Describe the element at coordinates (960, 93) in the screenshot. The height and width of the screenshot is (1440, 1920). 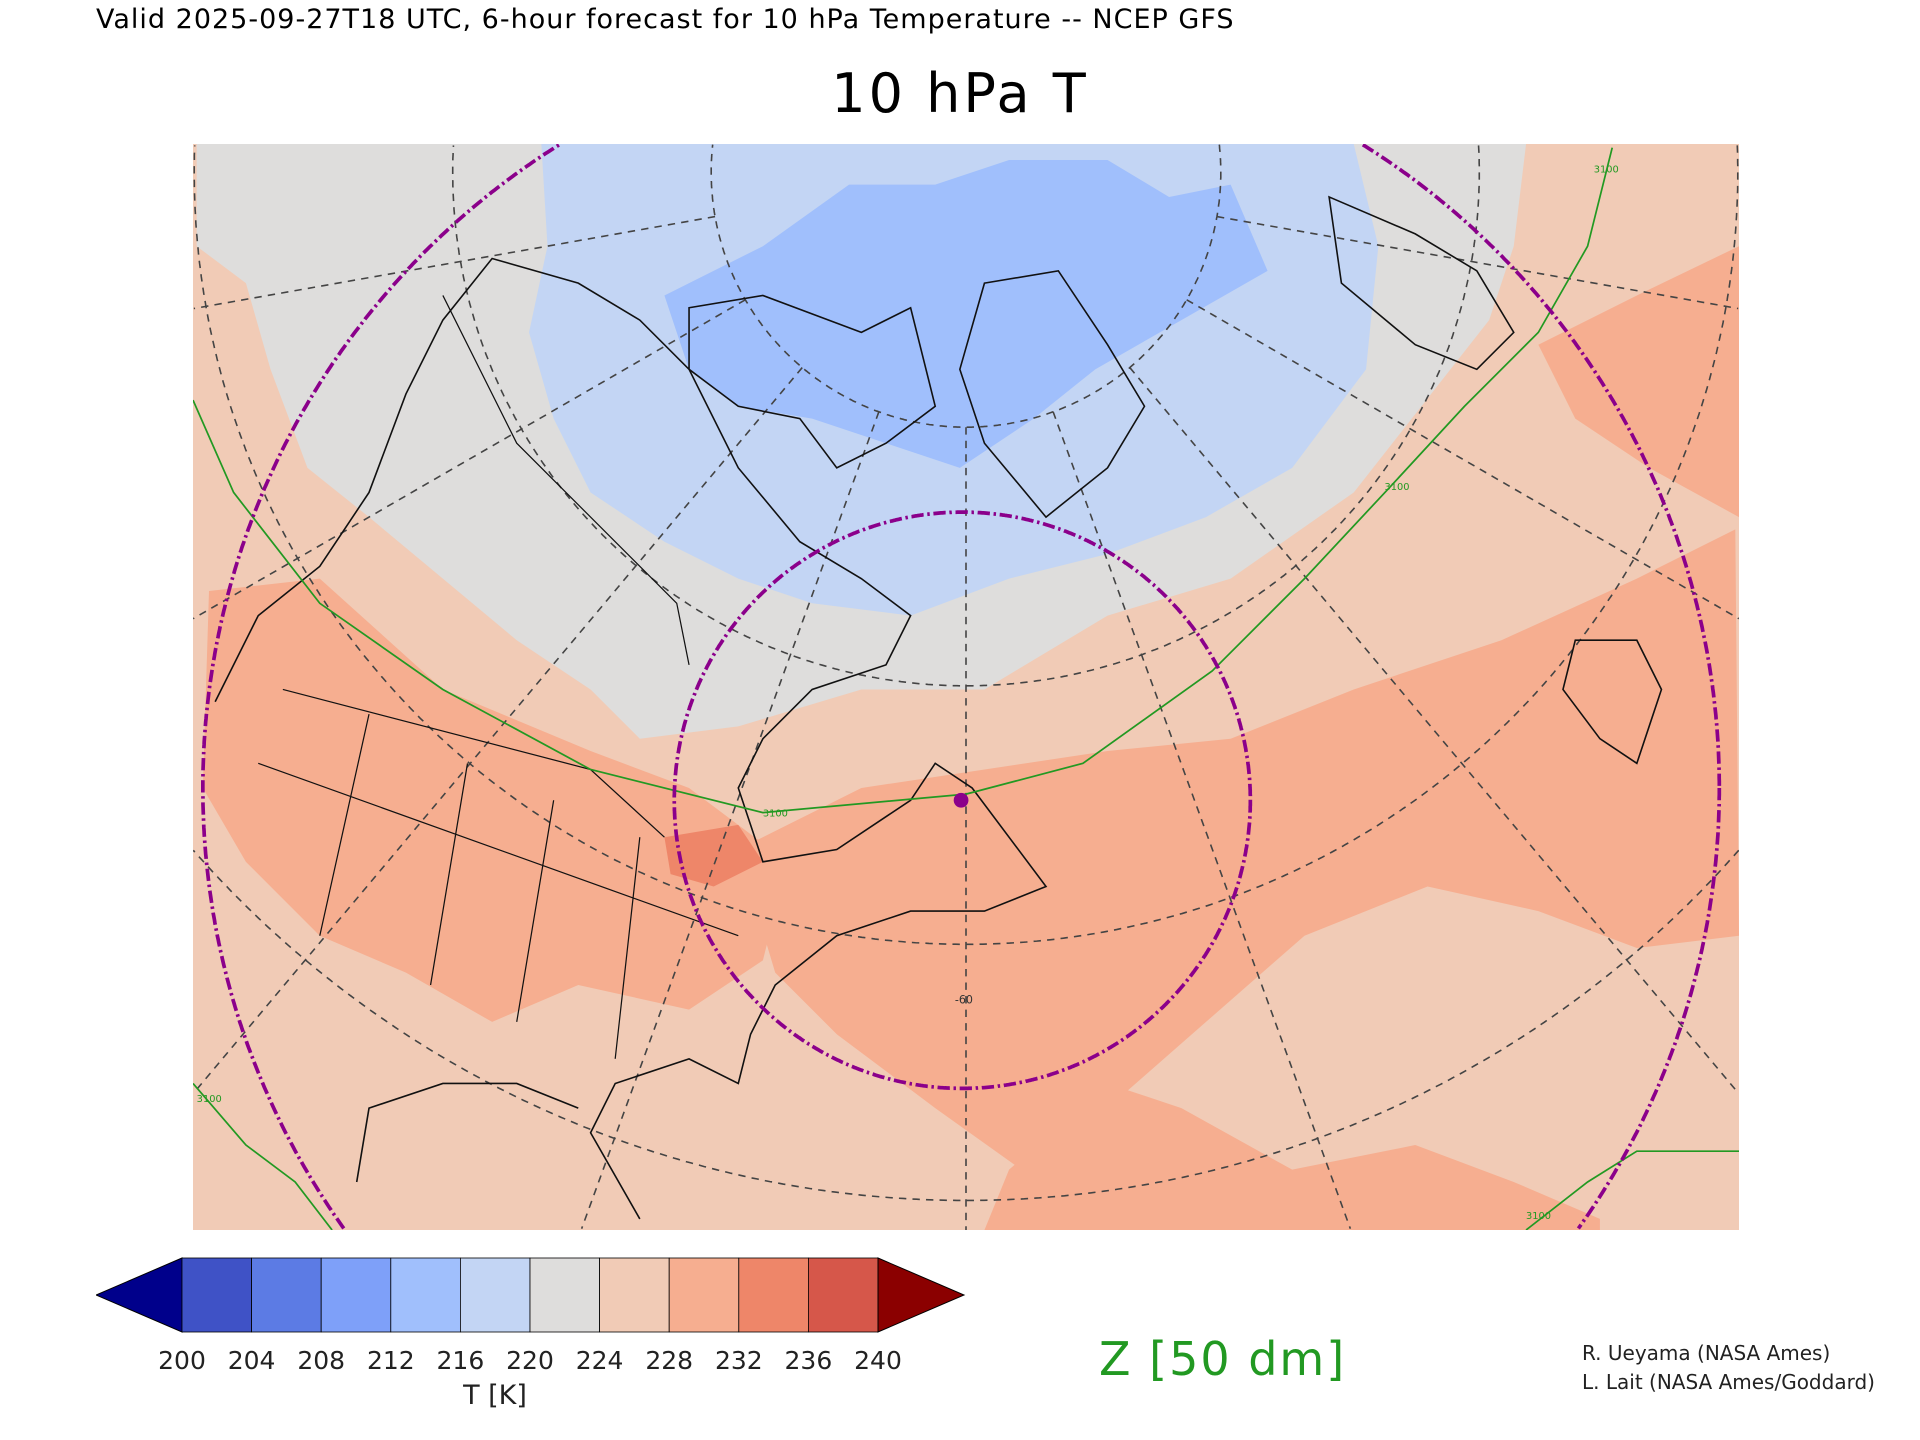
I see `plot-title: 10 hPa T` at that location.